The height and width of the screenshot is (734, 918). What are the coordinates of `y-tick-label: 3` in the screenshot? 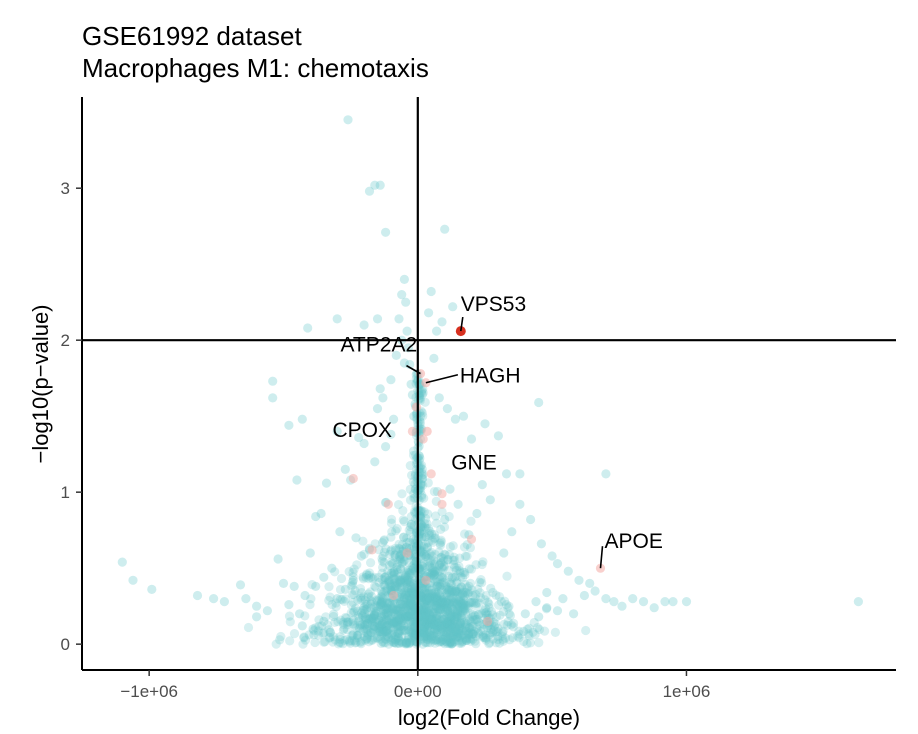 It's located at (65, 188).